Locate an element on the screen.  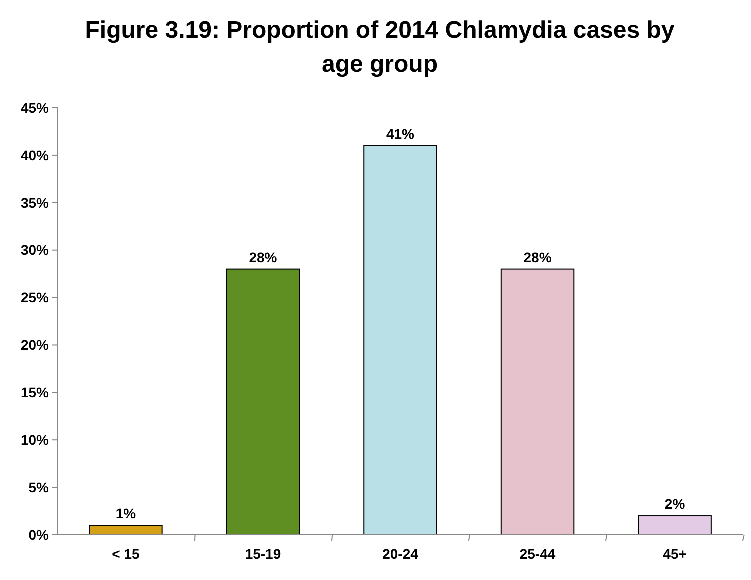
y-tick-label: 5% is located at coordinates (39, 487).